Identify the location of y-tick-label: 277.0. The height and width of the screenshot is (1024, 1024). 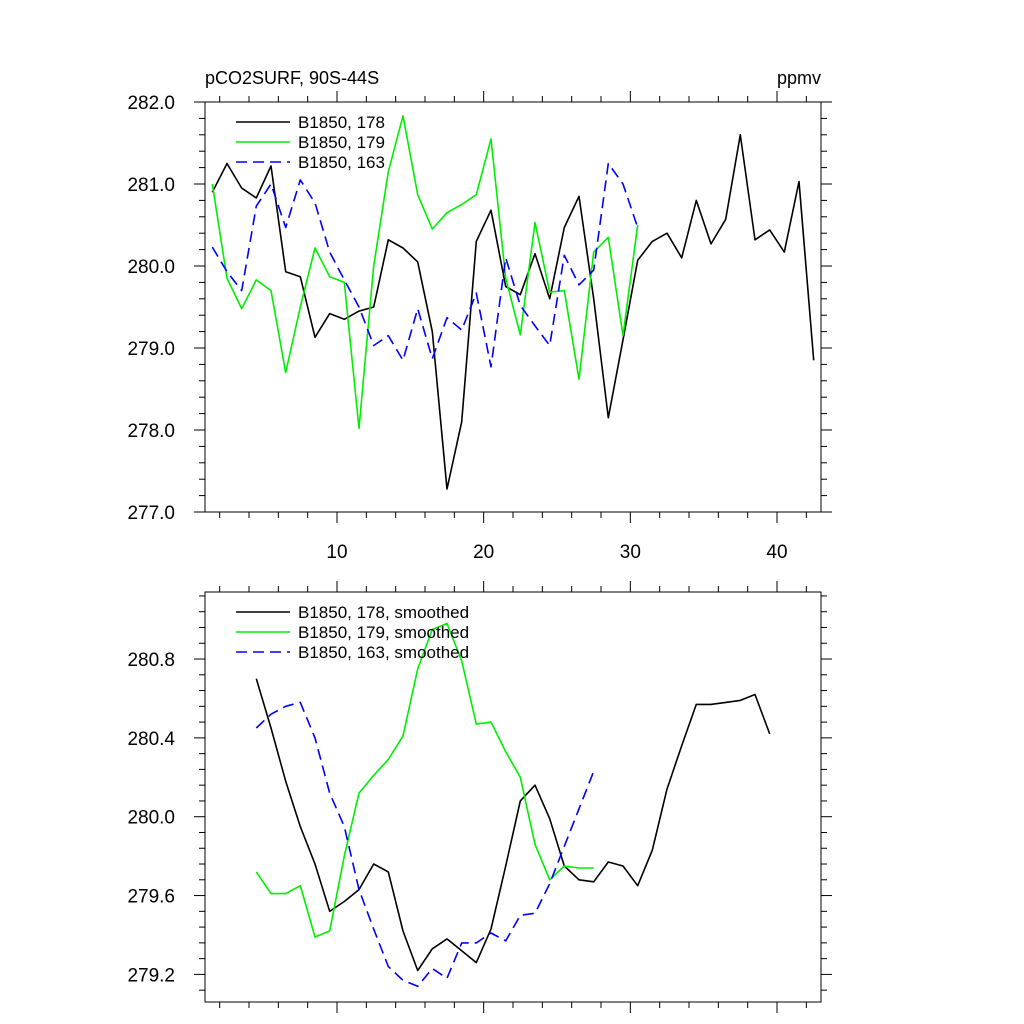
(151, 513).